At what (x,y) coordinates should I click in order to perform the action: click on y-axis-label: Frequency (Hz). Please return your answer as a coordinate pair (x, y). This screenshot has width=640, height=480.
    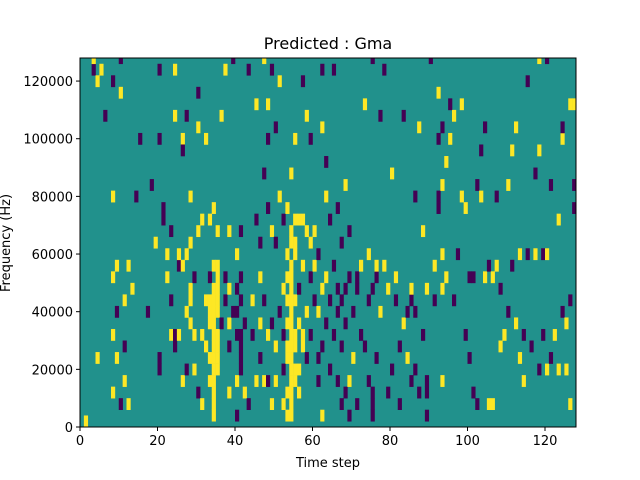
    Looking at the image, I should click on (7, 243).